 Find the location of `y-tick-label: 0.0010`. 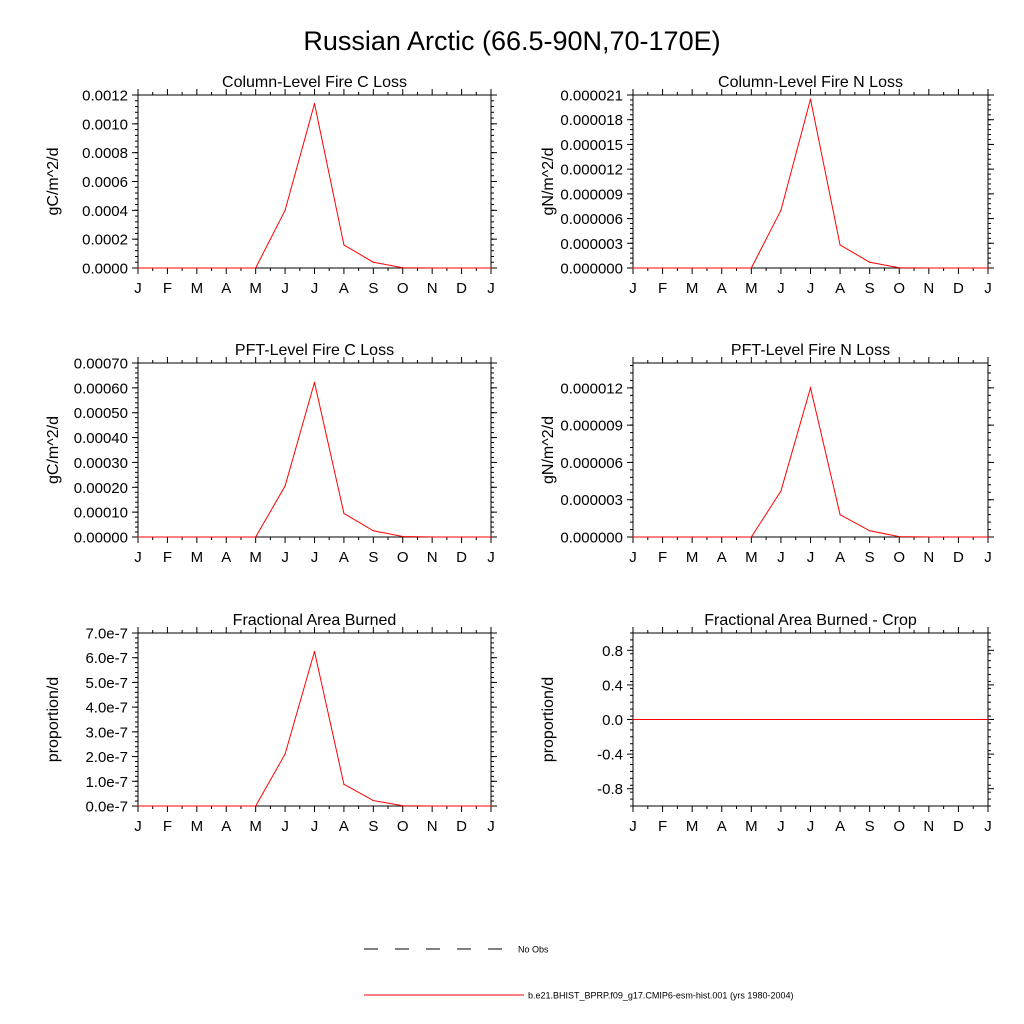

y-tick-label: 0.0010 is located at coordinates (105, 124).